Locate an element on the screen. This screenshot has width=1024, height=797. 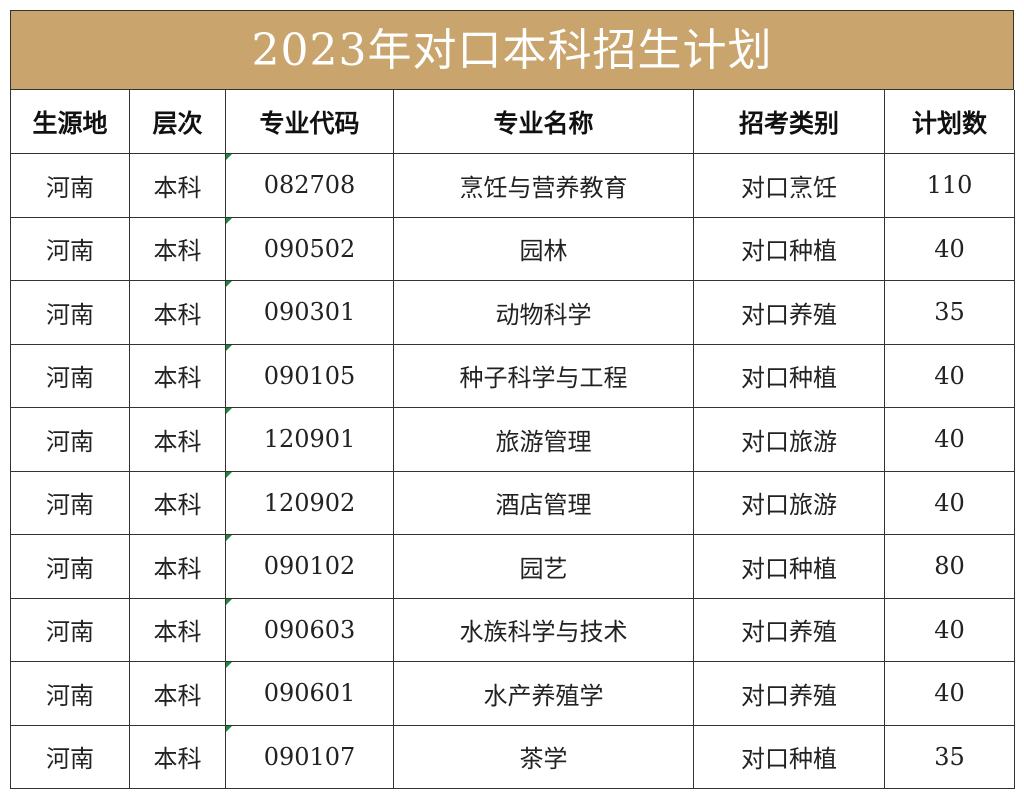
table-cell: 090502 is located at coordinates (310, 249).